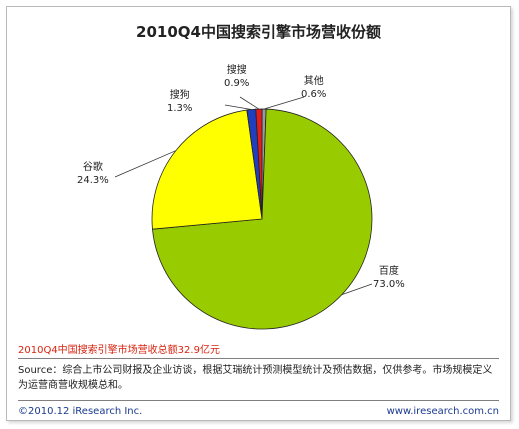 Image resolution: width=519 pixels, height=429 pixels. What do you see at coordinates (207, 169) in the screenshot?
I see `pie-slice-google` at bounding box center [207, 169].